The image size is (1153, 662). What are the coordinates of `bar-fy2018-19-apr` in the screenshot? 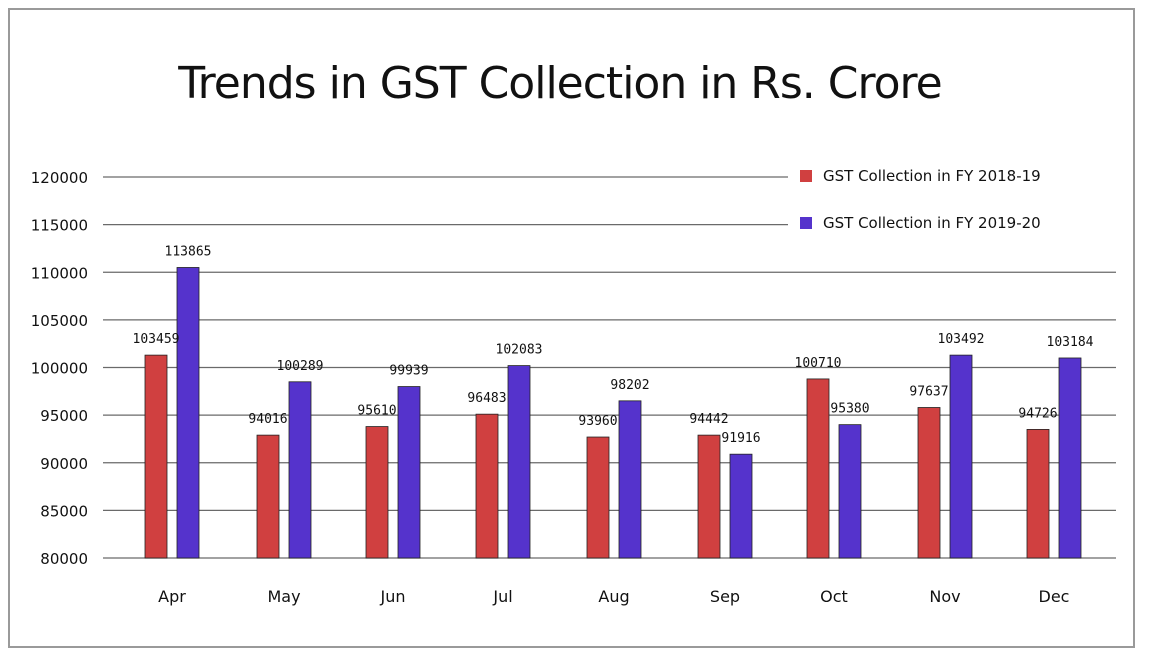 It's located at (156, 456).